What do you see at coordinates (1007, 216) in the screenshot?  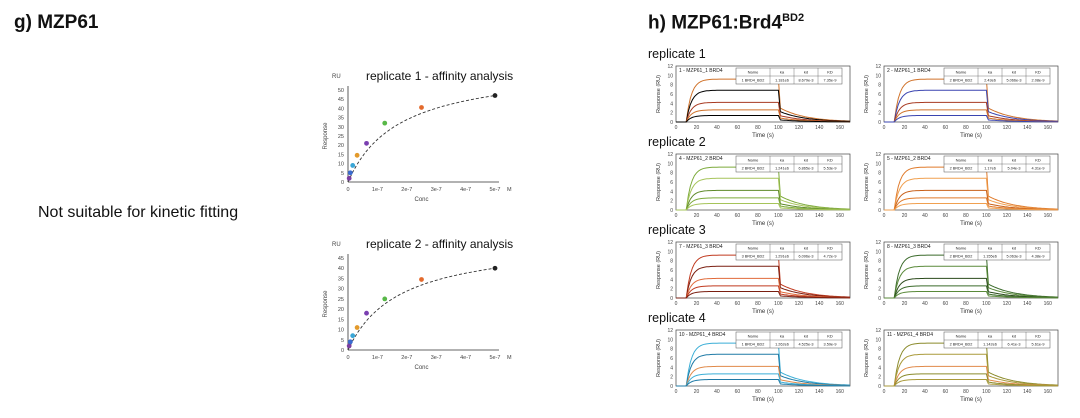 I see `x-tick-label: 120` at bounding box center [1007, 216].